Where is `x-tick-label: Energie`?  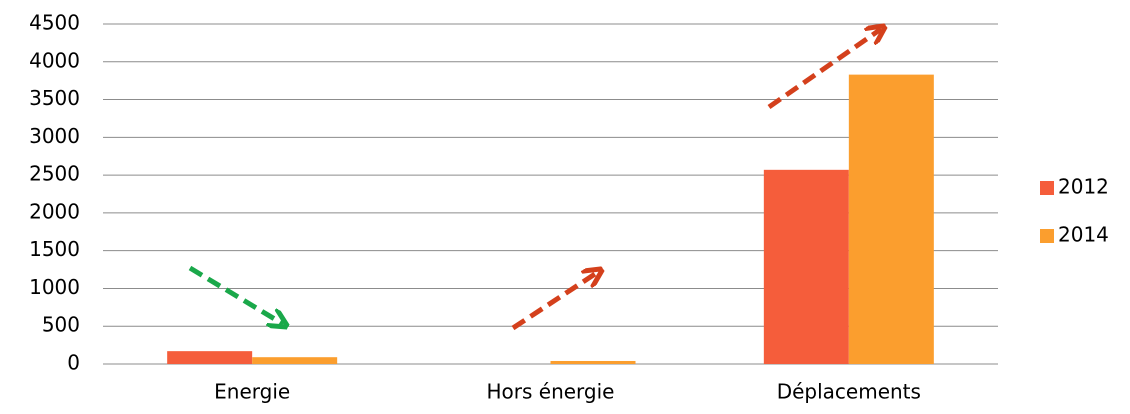
x-tick-label: Energie is located at coordinates (252, 392).